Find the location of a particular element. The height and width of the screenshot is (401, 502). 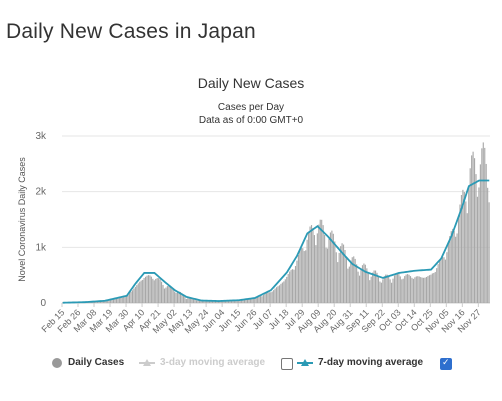

legend-item-3day-average: 3-day moving average is located at coordinates (202, 362).